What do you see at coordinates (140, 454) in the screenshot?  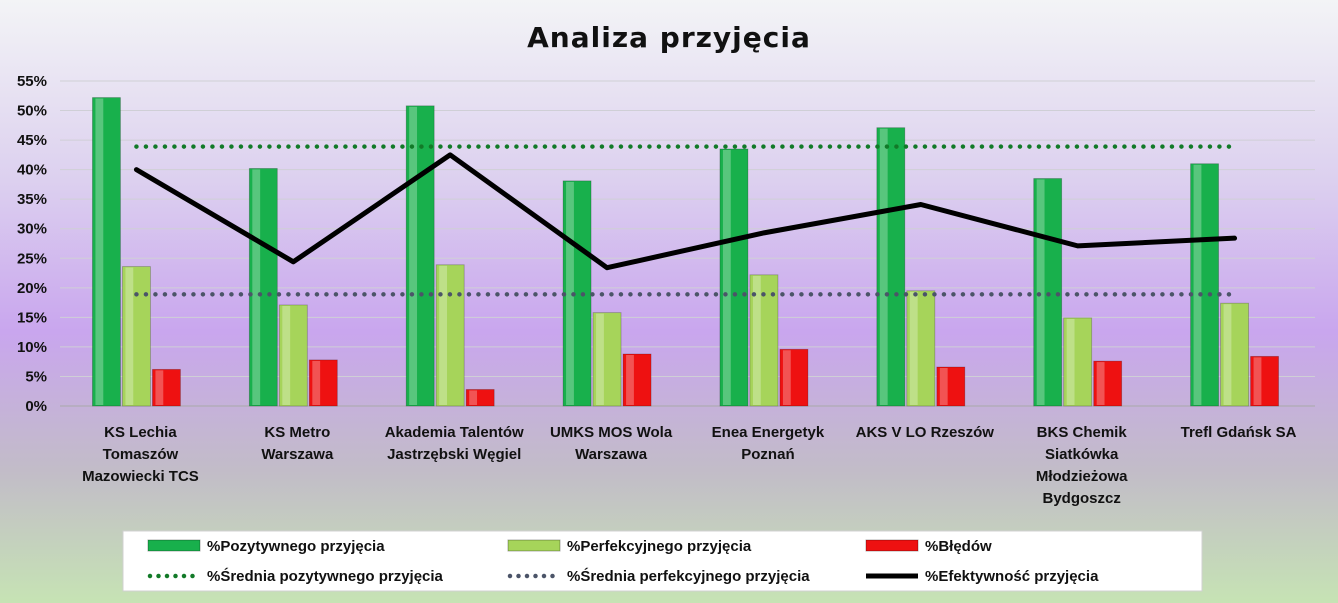 I see `x-category-label: KS Lechia Tomaszów Mazowiecki TCS` at bounding box center [140, 454].